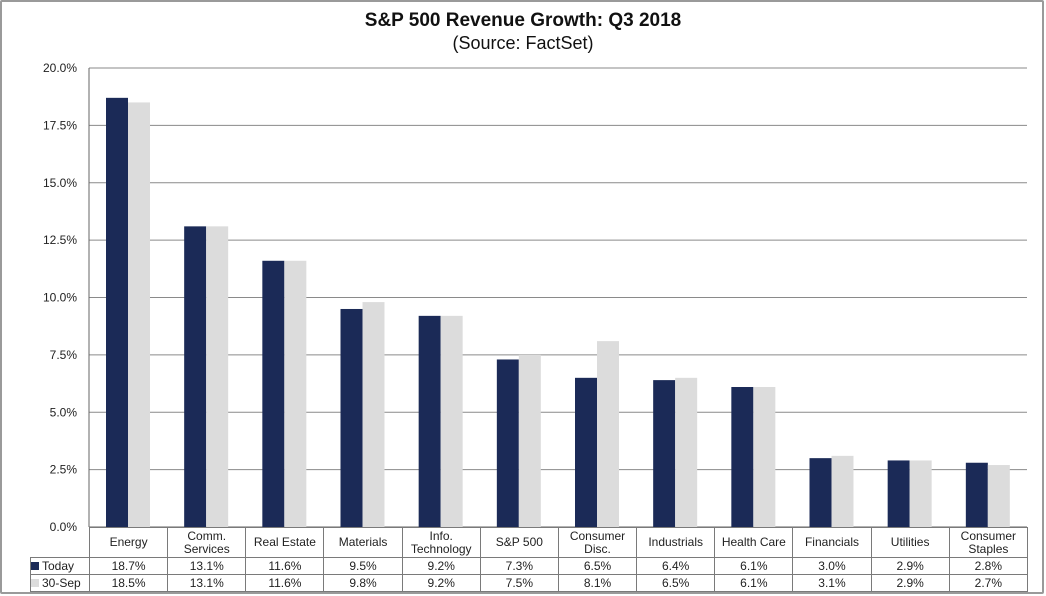 The width and height of the screenshot is (1046, 596). I want to click on legend-label: 30-Sep, so click(61, 582).